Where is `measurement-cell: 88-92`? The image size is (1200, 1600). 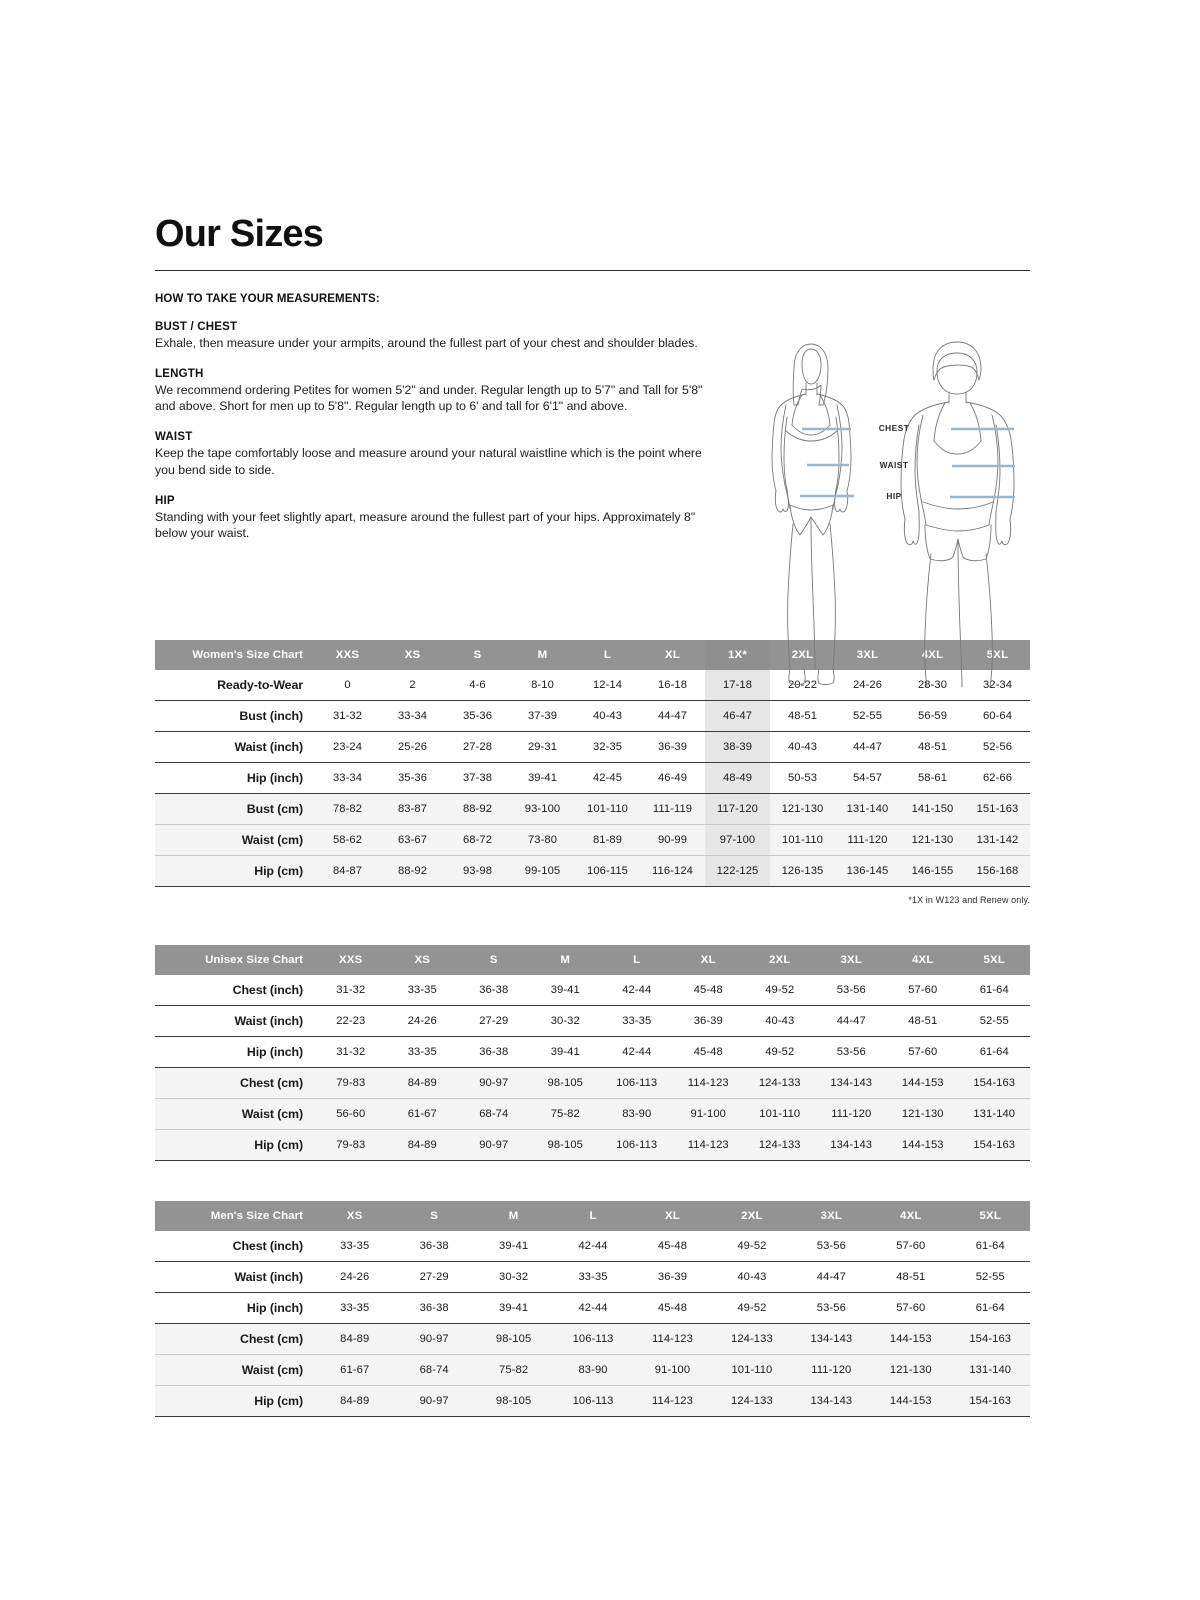 measurement-cell: 88-92 is located at coordinates (412, 871).